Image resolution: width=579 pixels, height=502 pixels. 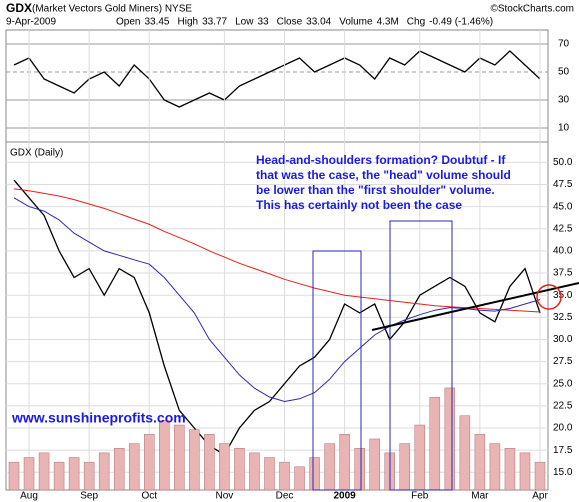 I want to click on y-tick-label: 27.5, so click(x=563, y=361).